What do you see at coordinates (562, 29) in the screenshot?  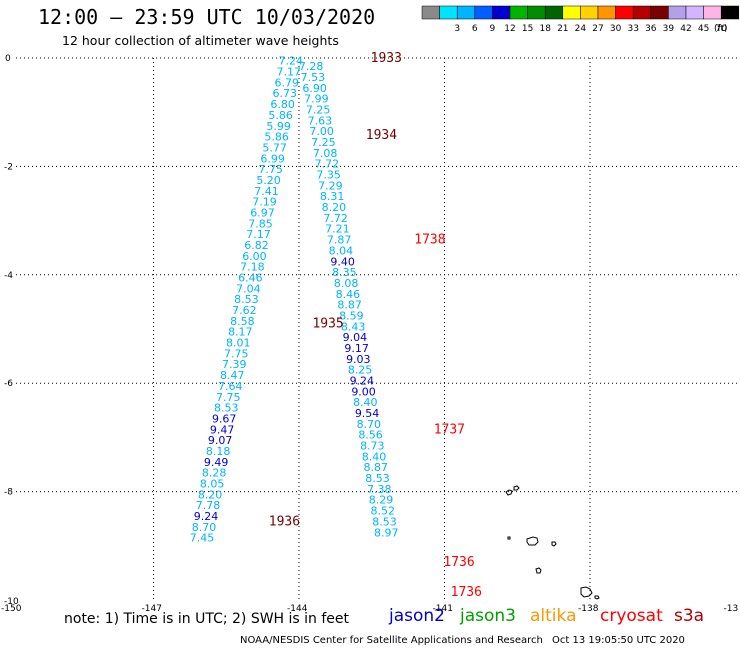 I see `legend-tick-label: 21` at bounding box center [562, 29].